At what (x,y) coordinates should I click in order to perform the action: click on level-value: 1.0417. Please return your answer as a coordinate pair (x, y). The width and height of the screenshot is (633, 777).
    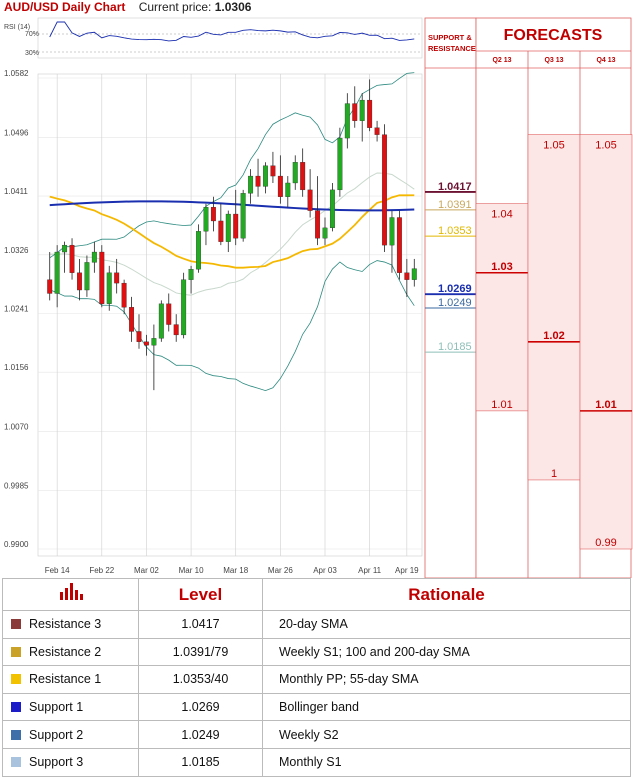
    Looking at the image, I should click on (200, 624).